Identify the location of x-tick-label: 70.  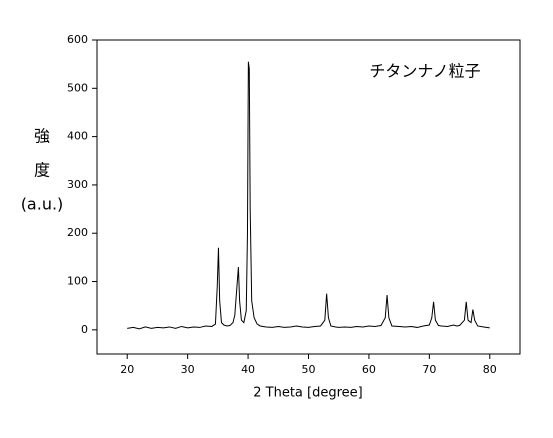
(429, 369).